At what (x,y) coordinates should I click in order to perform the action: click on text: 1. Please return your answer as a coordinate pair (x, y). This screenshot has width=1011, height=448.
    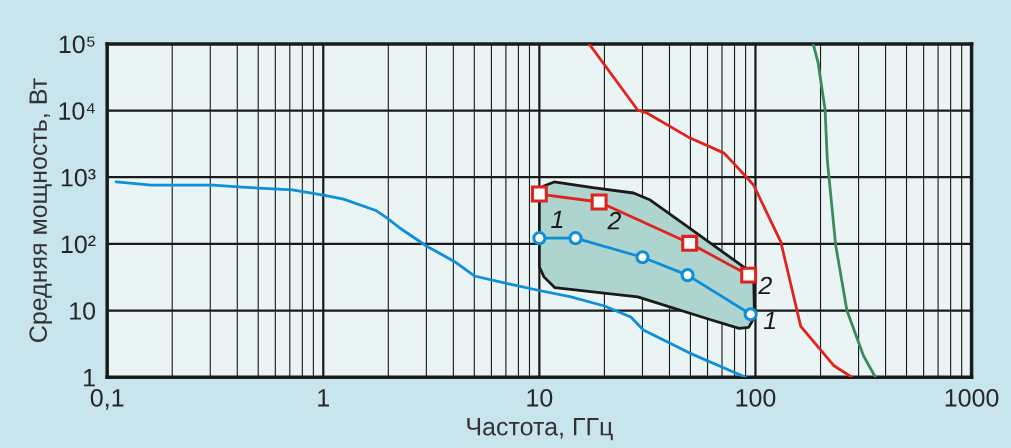
    Looking at the image, I should click on (557, 219).